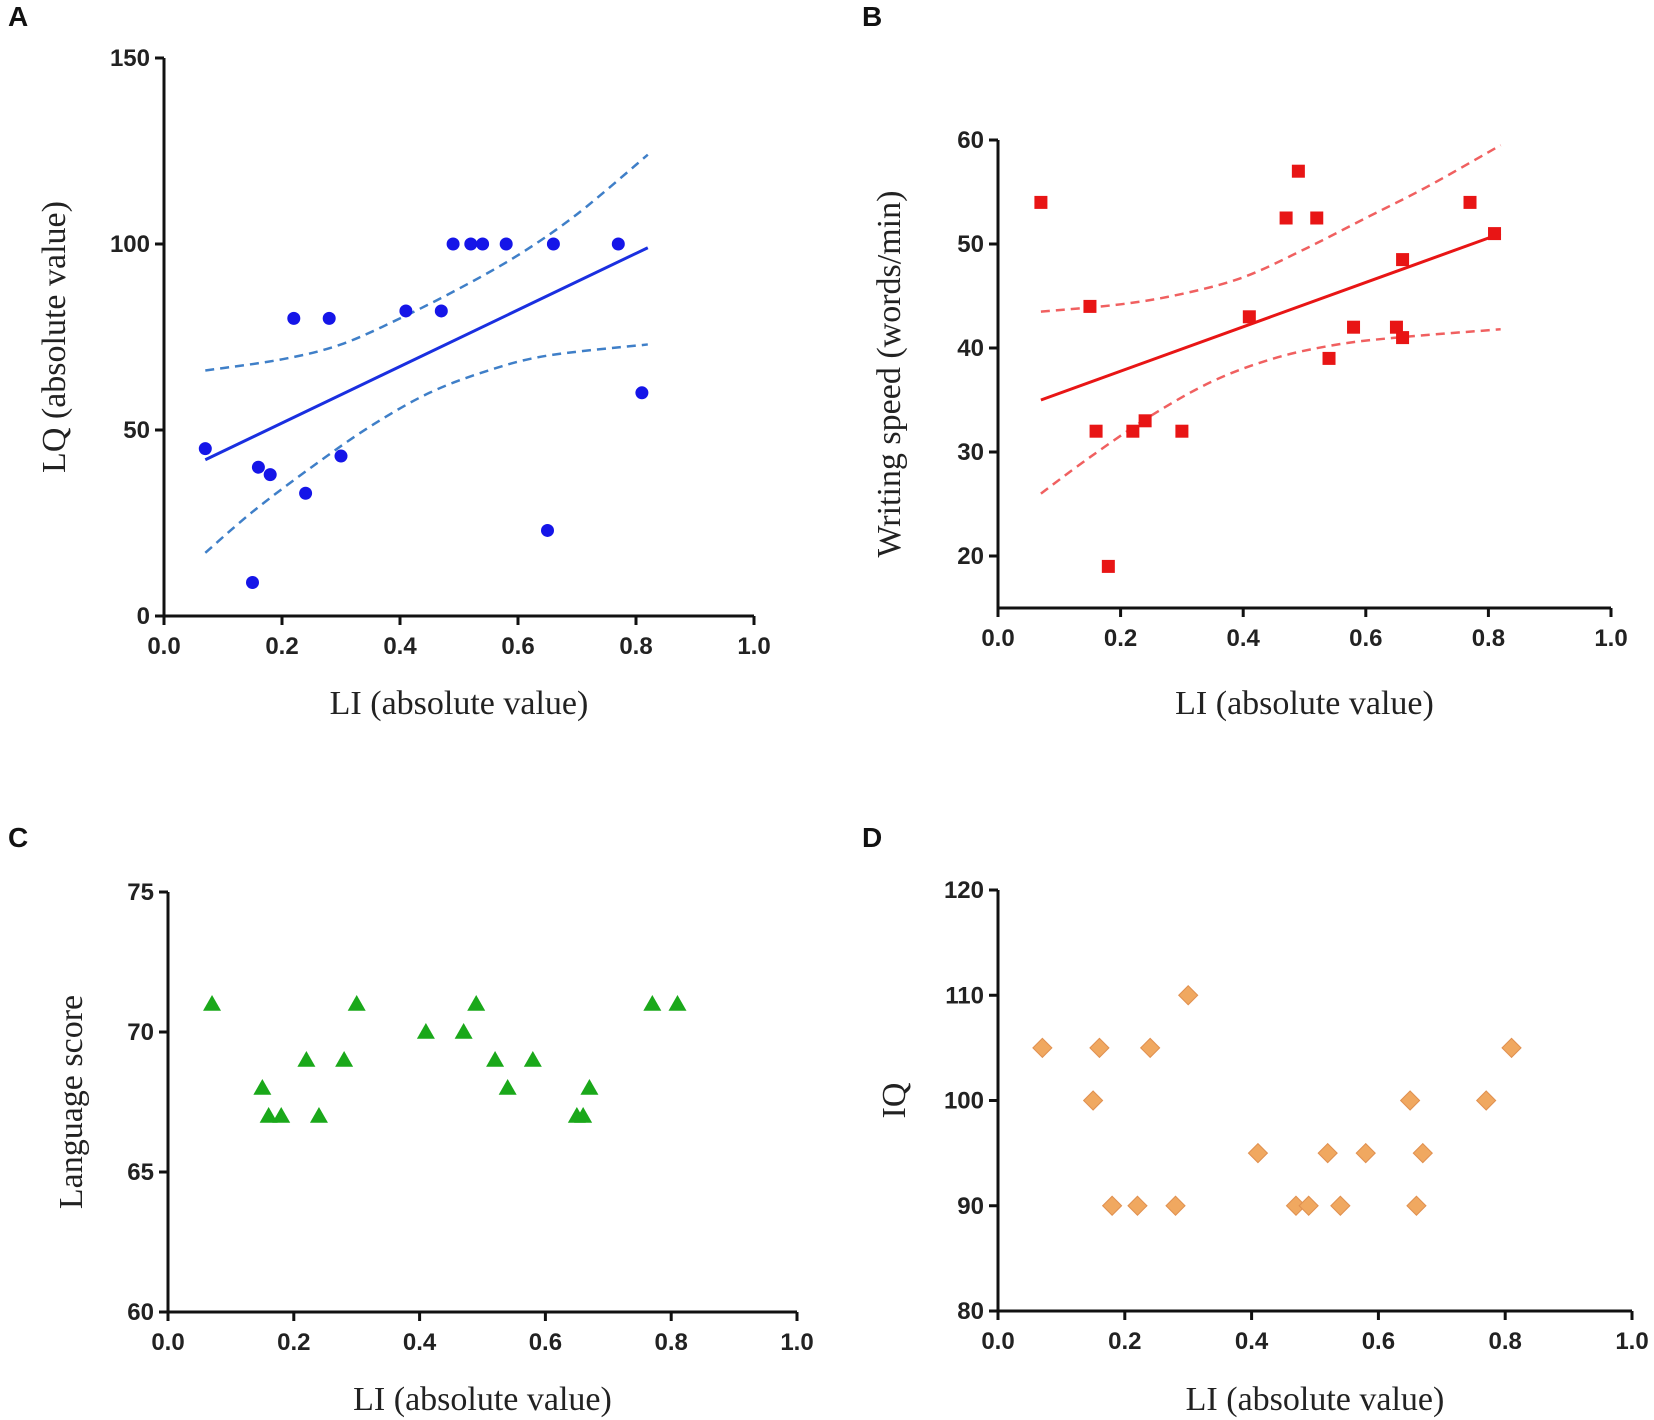 The height and width of the screenshot is (1420, 1654). Describe the element at coordinates (130, 58) in the screenshot. I see `y-tick-label: 150` at that location.